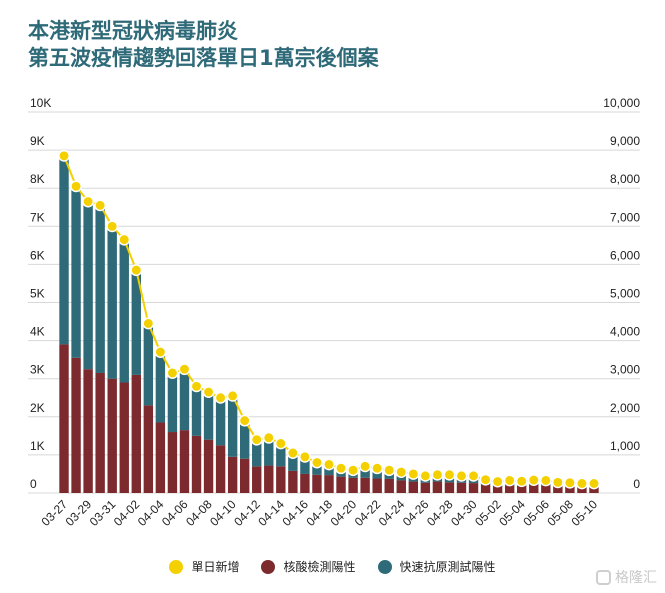  Describe the element at coordinates (37, 446) in the screenshot. I see `y-left-tick-label: 1K` at that location.